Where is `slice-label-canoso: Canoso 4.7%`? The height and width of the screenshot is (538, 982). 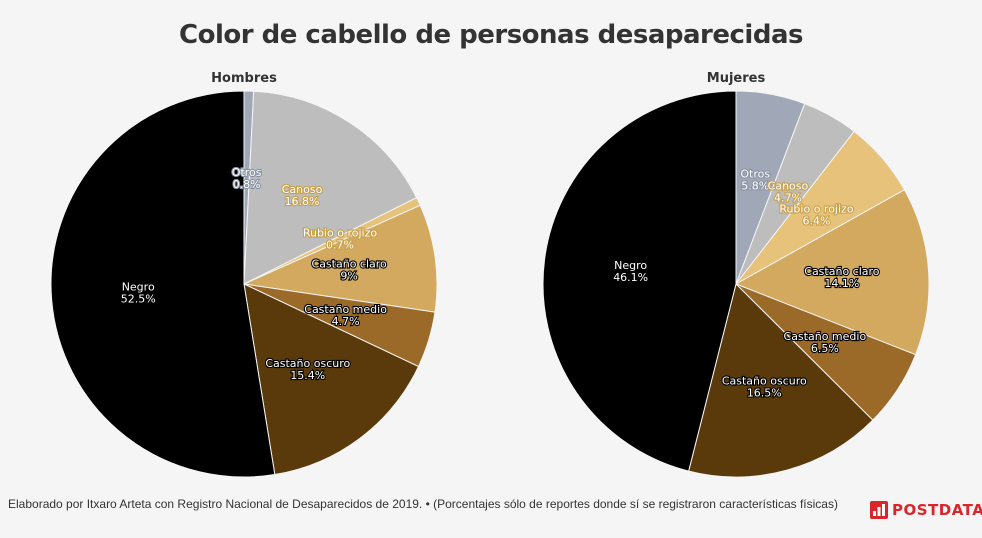
slice-label-canoso: Canoso 4.7% is located at coordinates (788, 191).